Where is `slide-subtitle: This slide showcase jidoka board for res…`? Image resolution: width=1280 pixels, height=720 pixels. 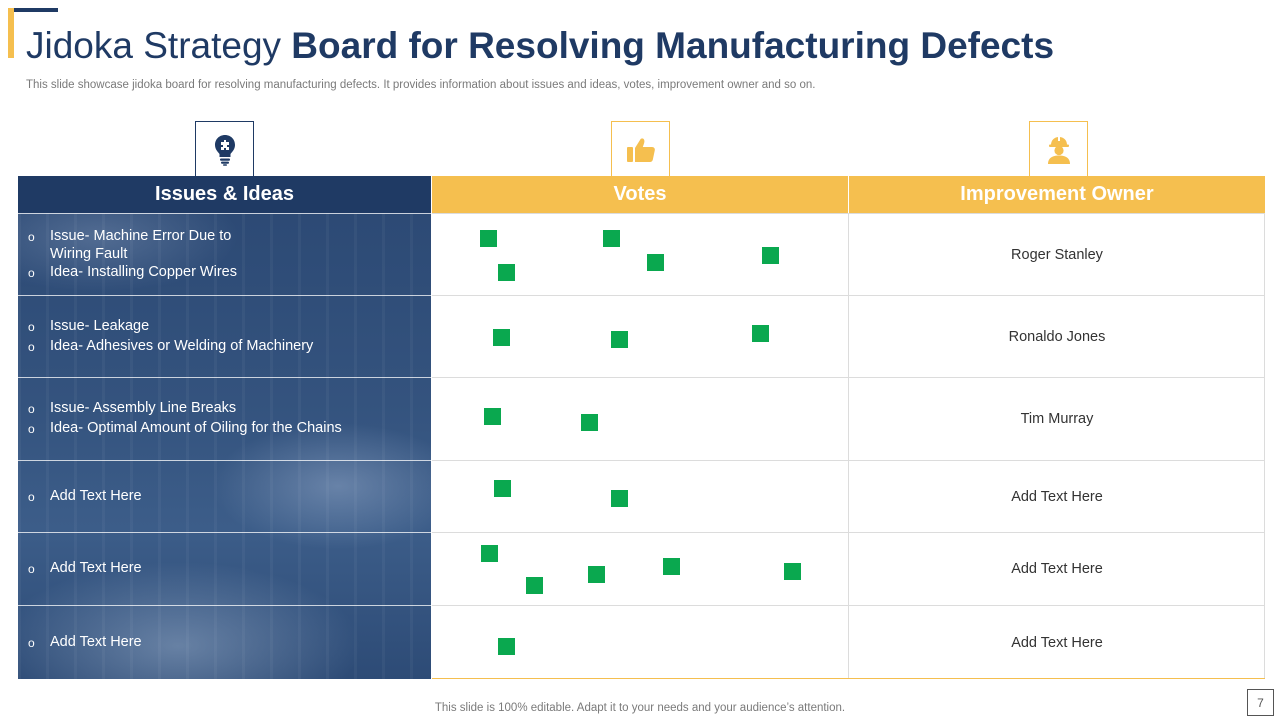
slide-subtitle: This slide showcase jidoka board for res… is located at coordinates (421, 85).